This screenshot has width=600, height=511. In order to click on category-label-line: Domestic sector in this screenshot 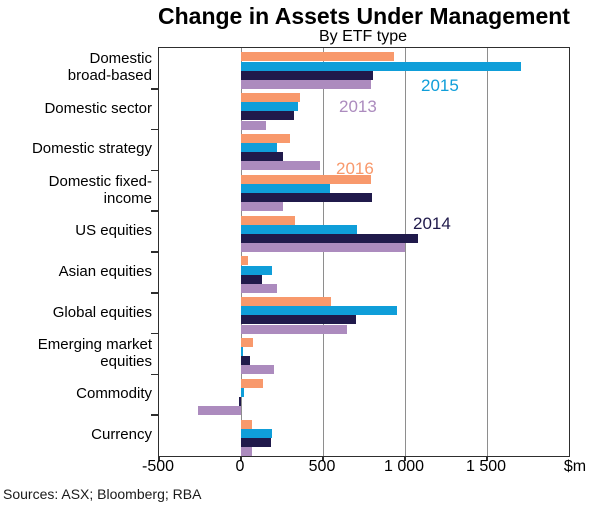, I will do `click(98, 108)`.